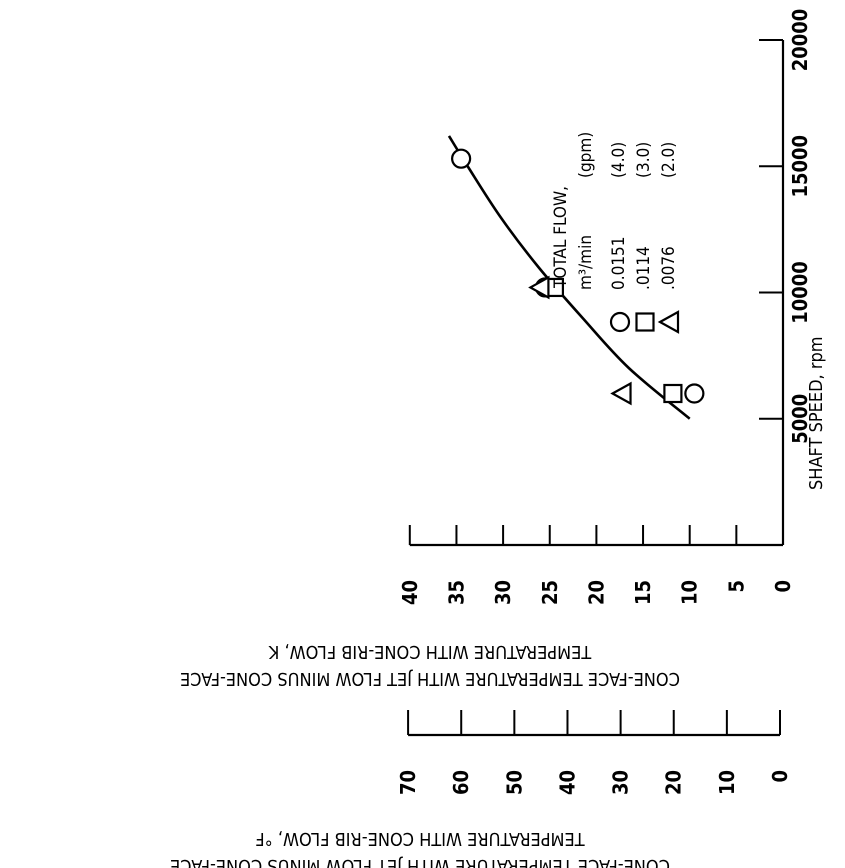 This screenshot has width=845, height=868. Describe the element at coordinates (800, 292) in the screenshot. I see `speed-tick-label: 10000` at that location.